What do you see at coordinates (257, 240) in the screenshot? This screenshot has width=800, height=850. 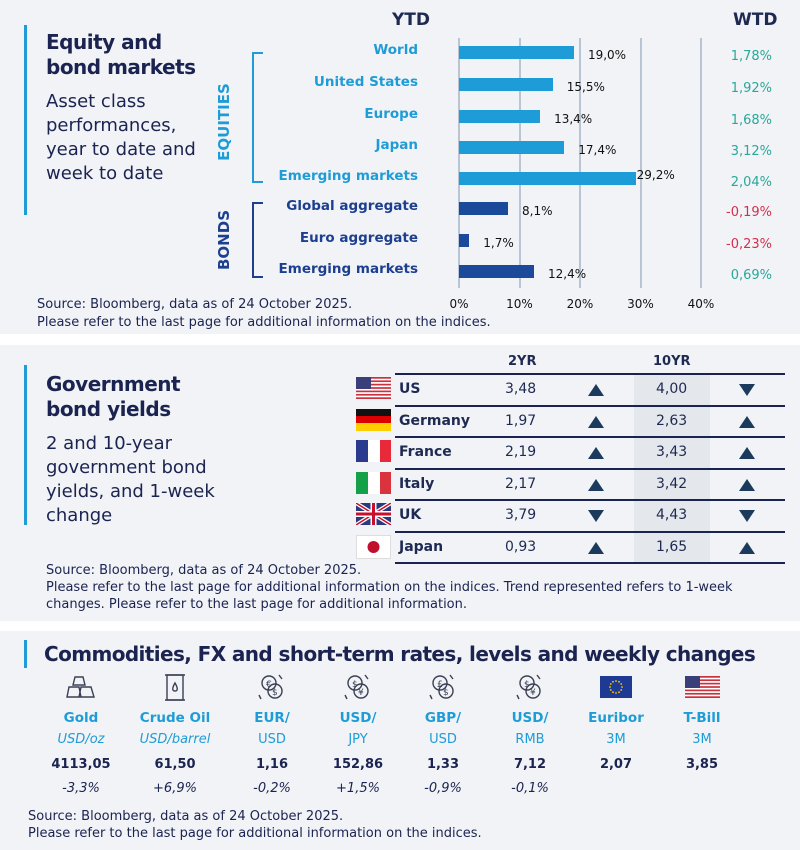 I see `bonds-bracket` at bounding box center [257, 240].